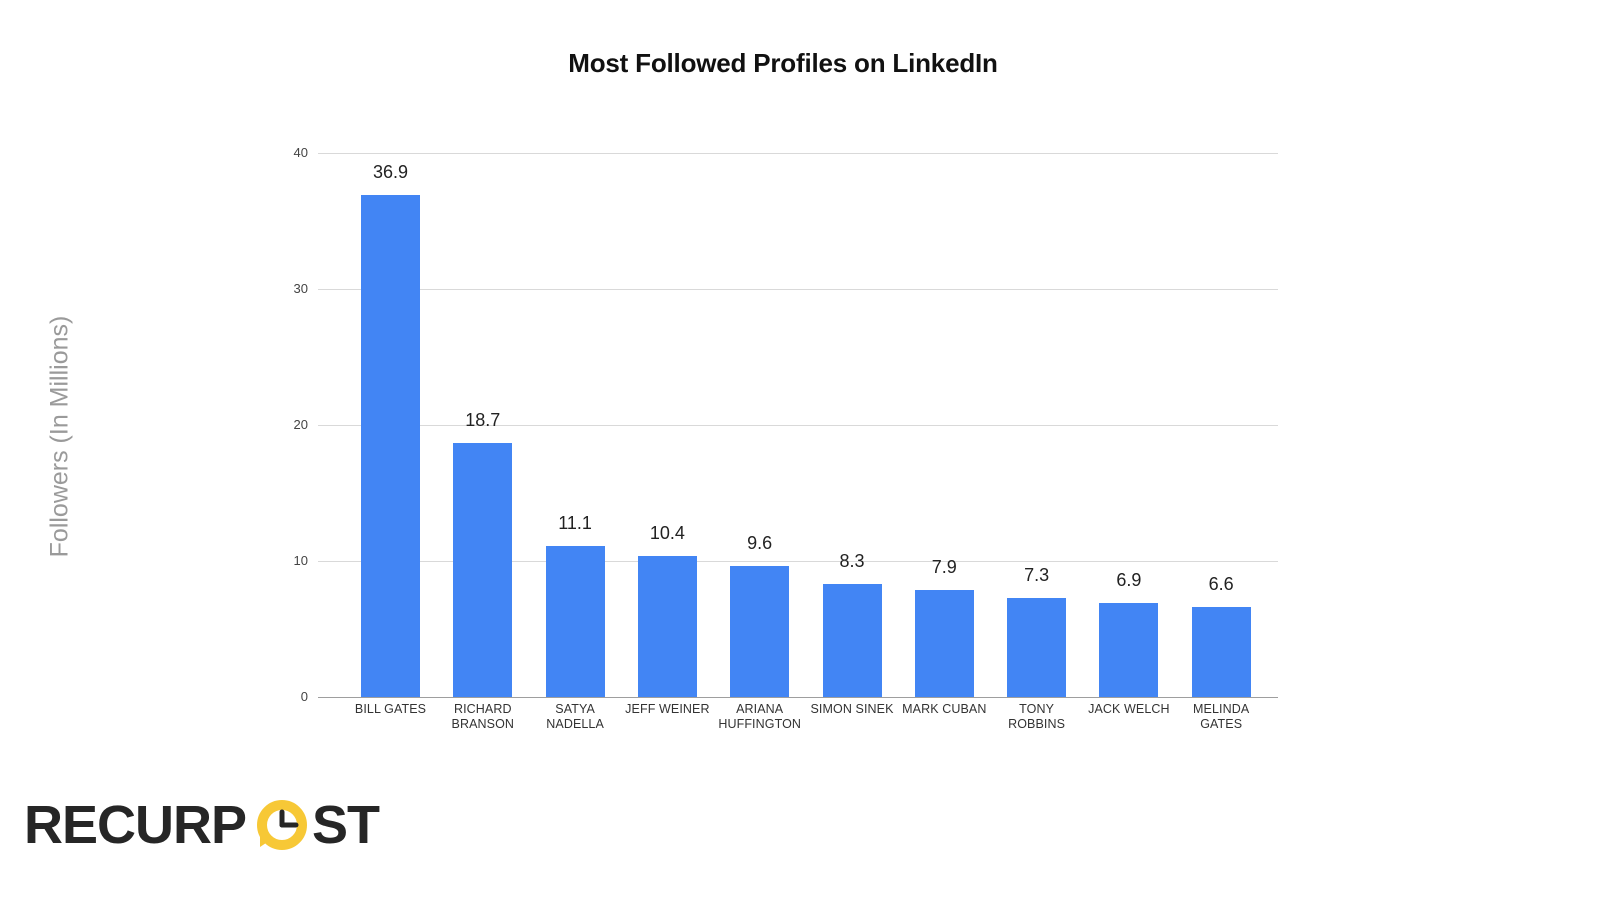  Describe the element at coordinates (300, 288) in the screenshot. I see `y-axis-tick-label: 30` at that location.